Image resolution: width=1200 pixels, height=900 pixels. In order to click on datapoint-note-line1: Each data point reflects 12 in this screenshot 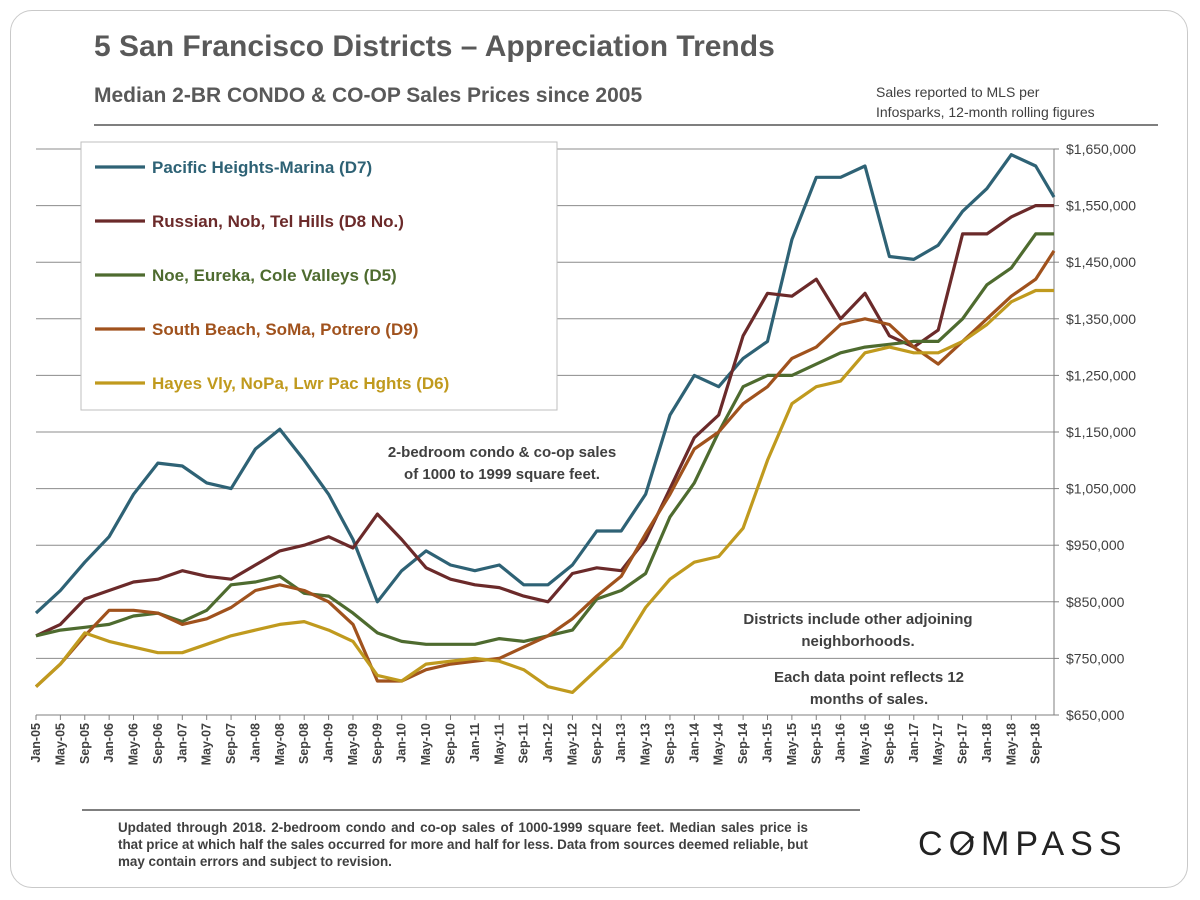, I will do `click(869, 677)`.